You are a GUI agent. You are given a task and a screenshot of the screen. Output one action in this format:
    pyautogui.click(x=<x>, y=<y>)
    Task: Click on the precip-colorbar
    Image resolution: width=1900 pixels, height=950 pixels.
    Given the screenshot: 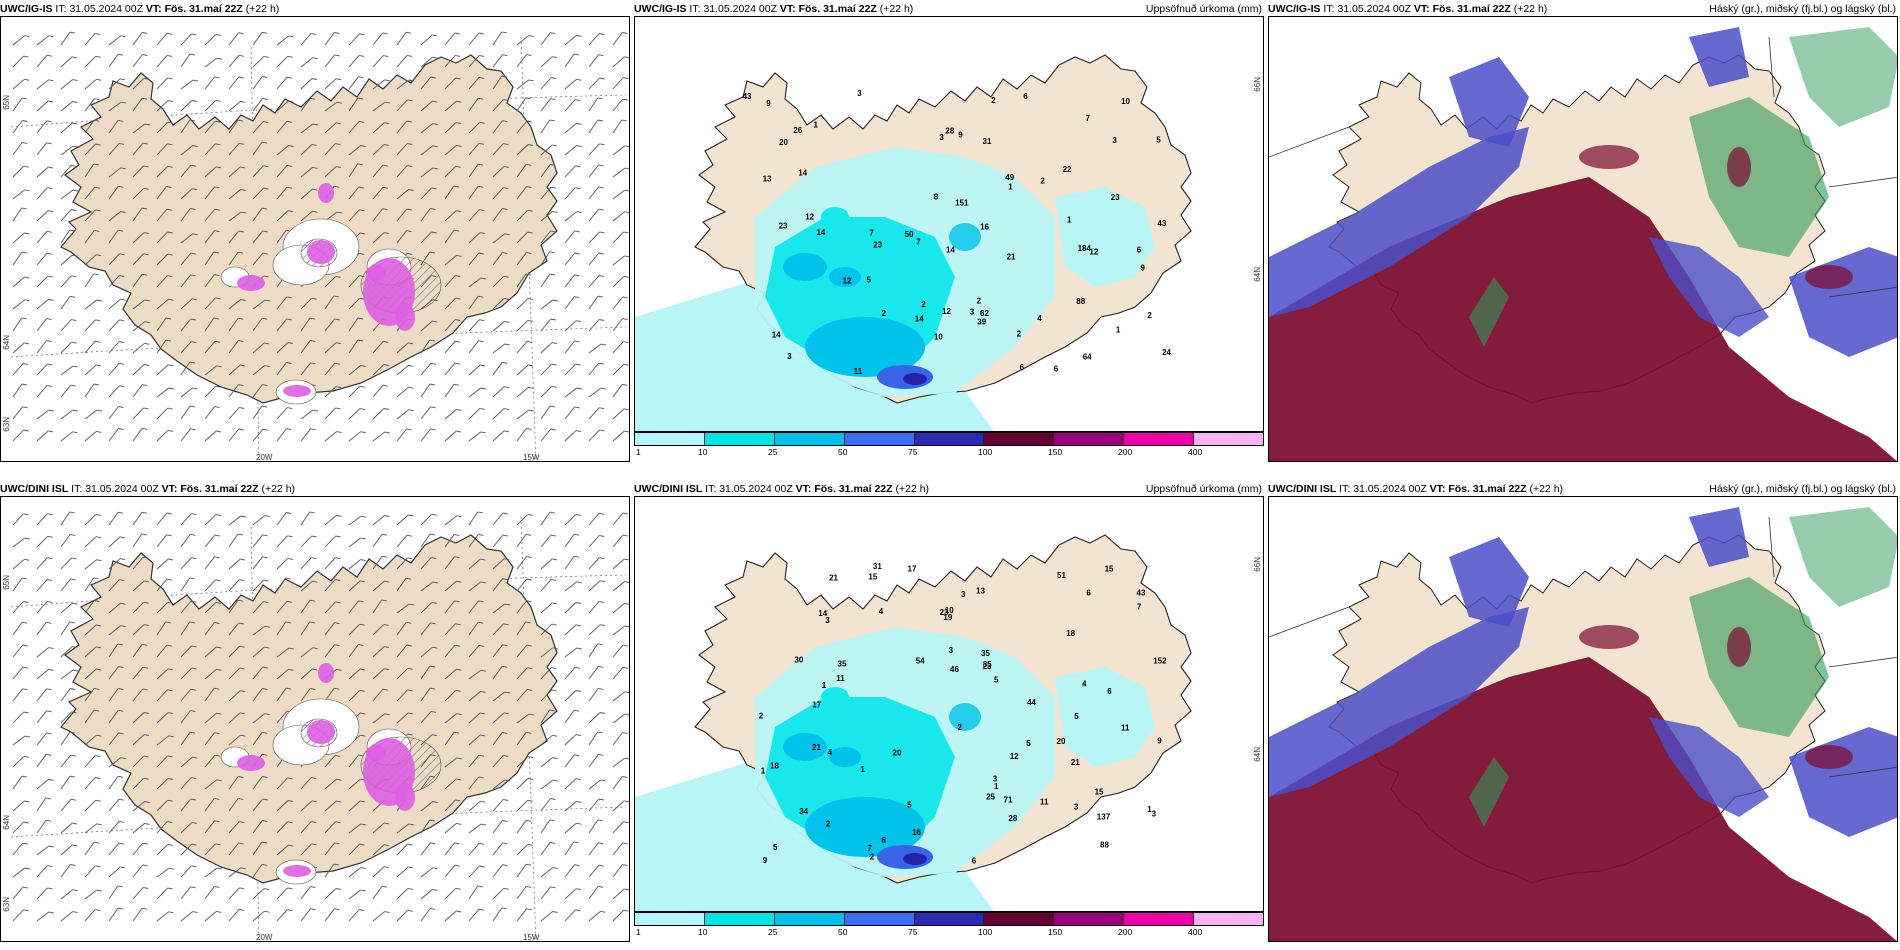 What is the action you would take?
    pyautogui.click(x=949, y=919)
    